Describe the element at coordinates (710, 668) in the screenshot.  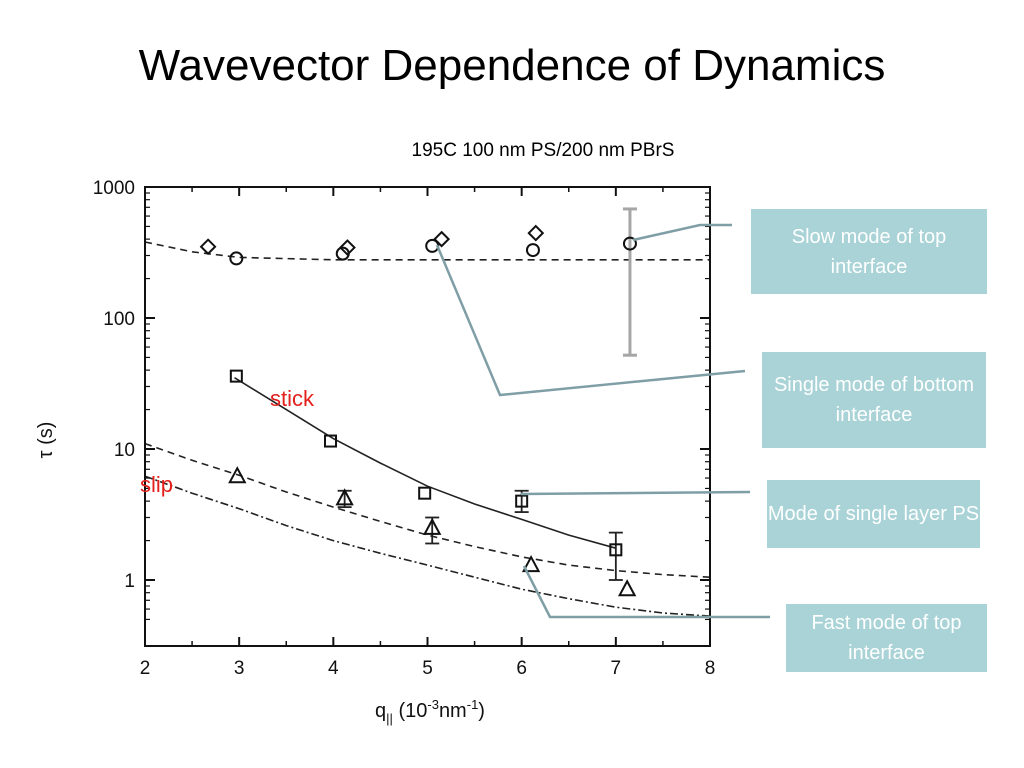
I see `x-tick-label: 8` at that location.